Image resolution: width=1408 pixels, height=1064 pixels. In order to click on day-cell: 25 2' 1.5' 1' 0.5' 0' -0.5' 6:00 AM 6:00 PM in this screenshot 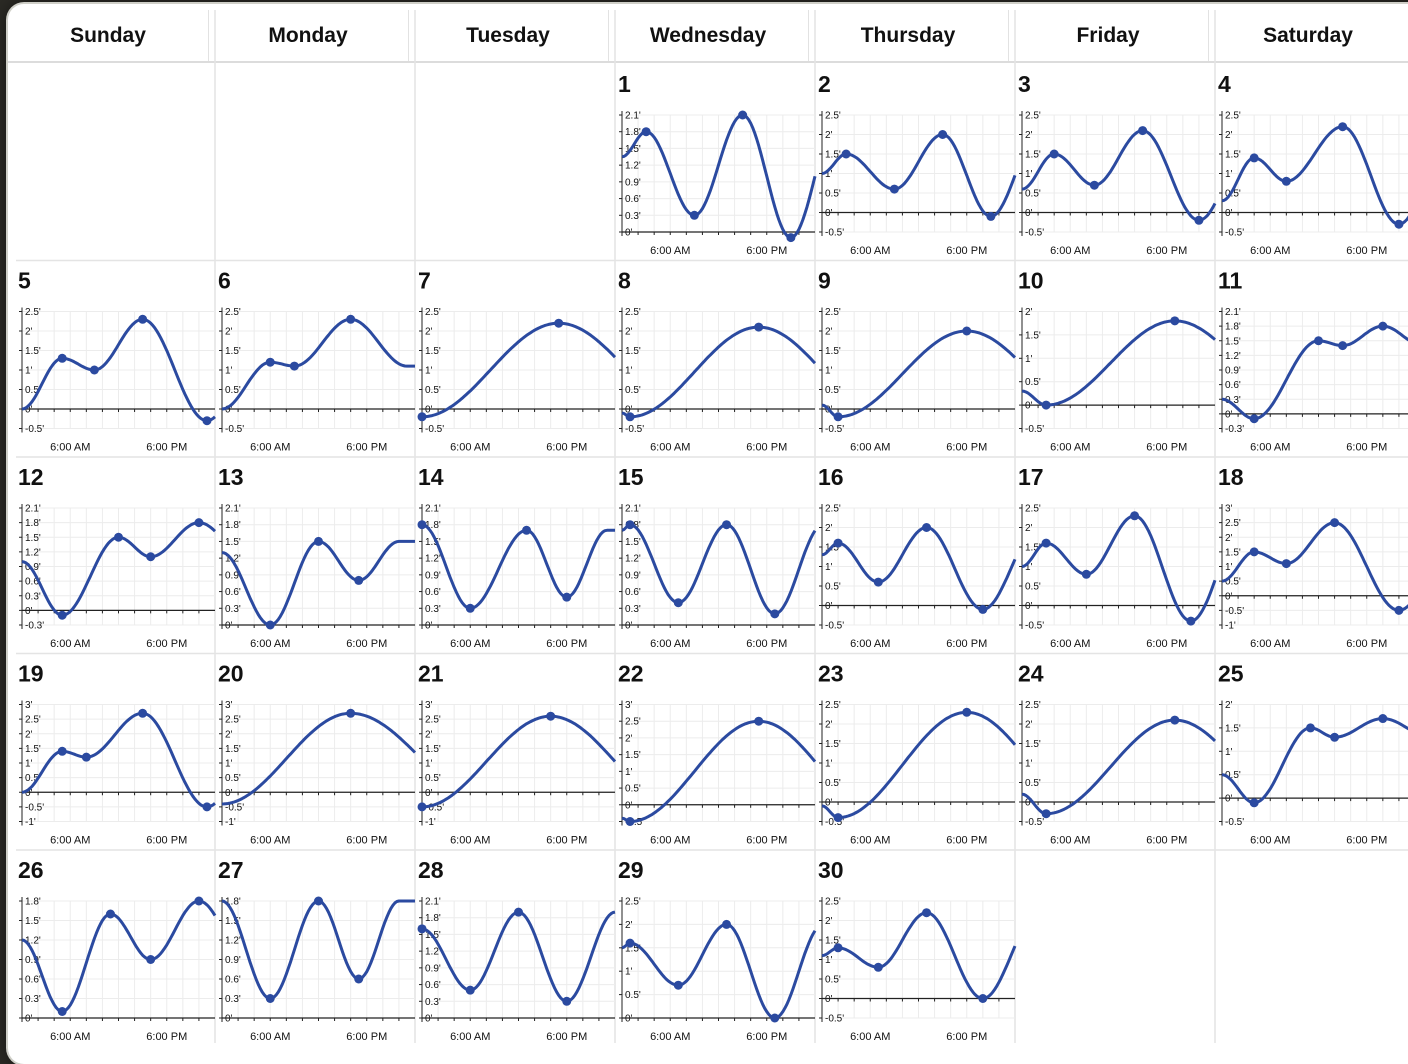, I will do `click(1313, 754)`.